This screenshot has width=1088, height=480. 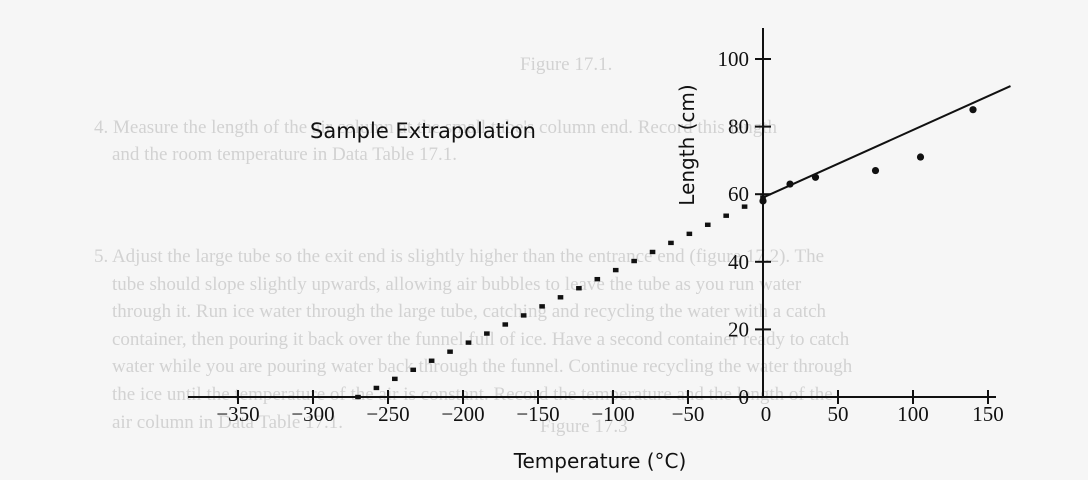 I want to click on x-tick-label: −100, so click(x=612, y=414).